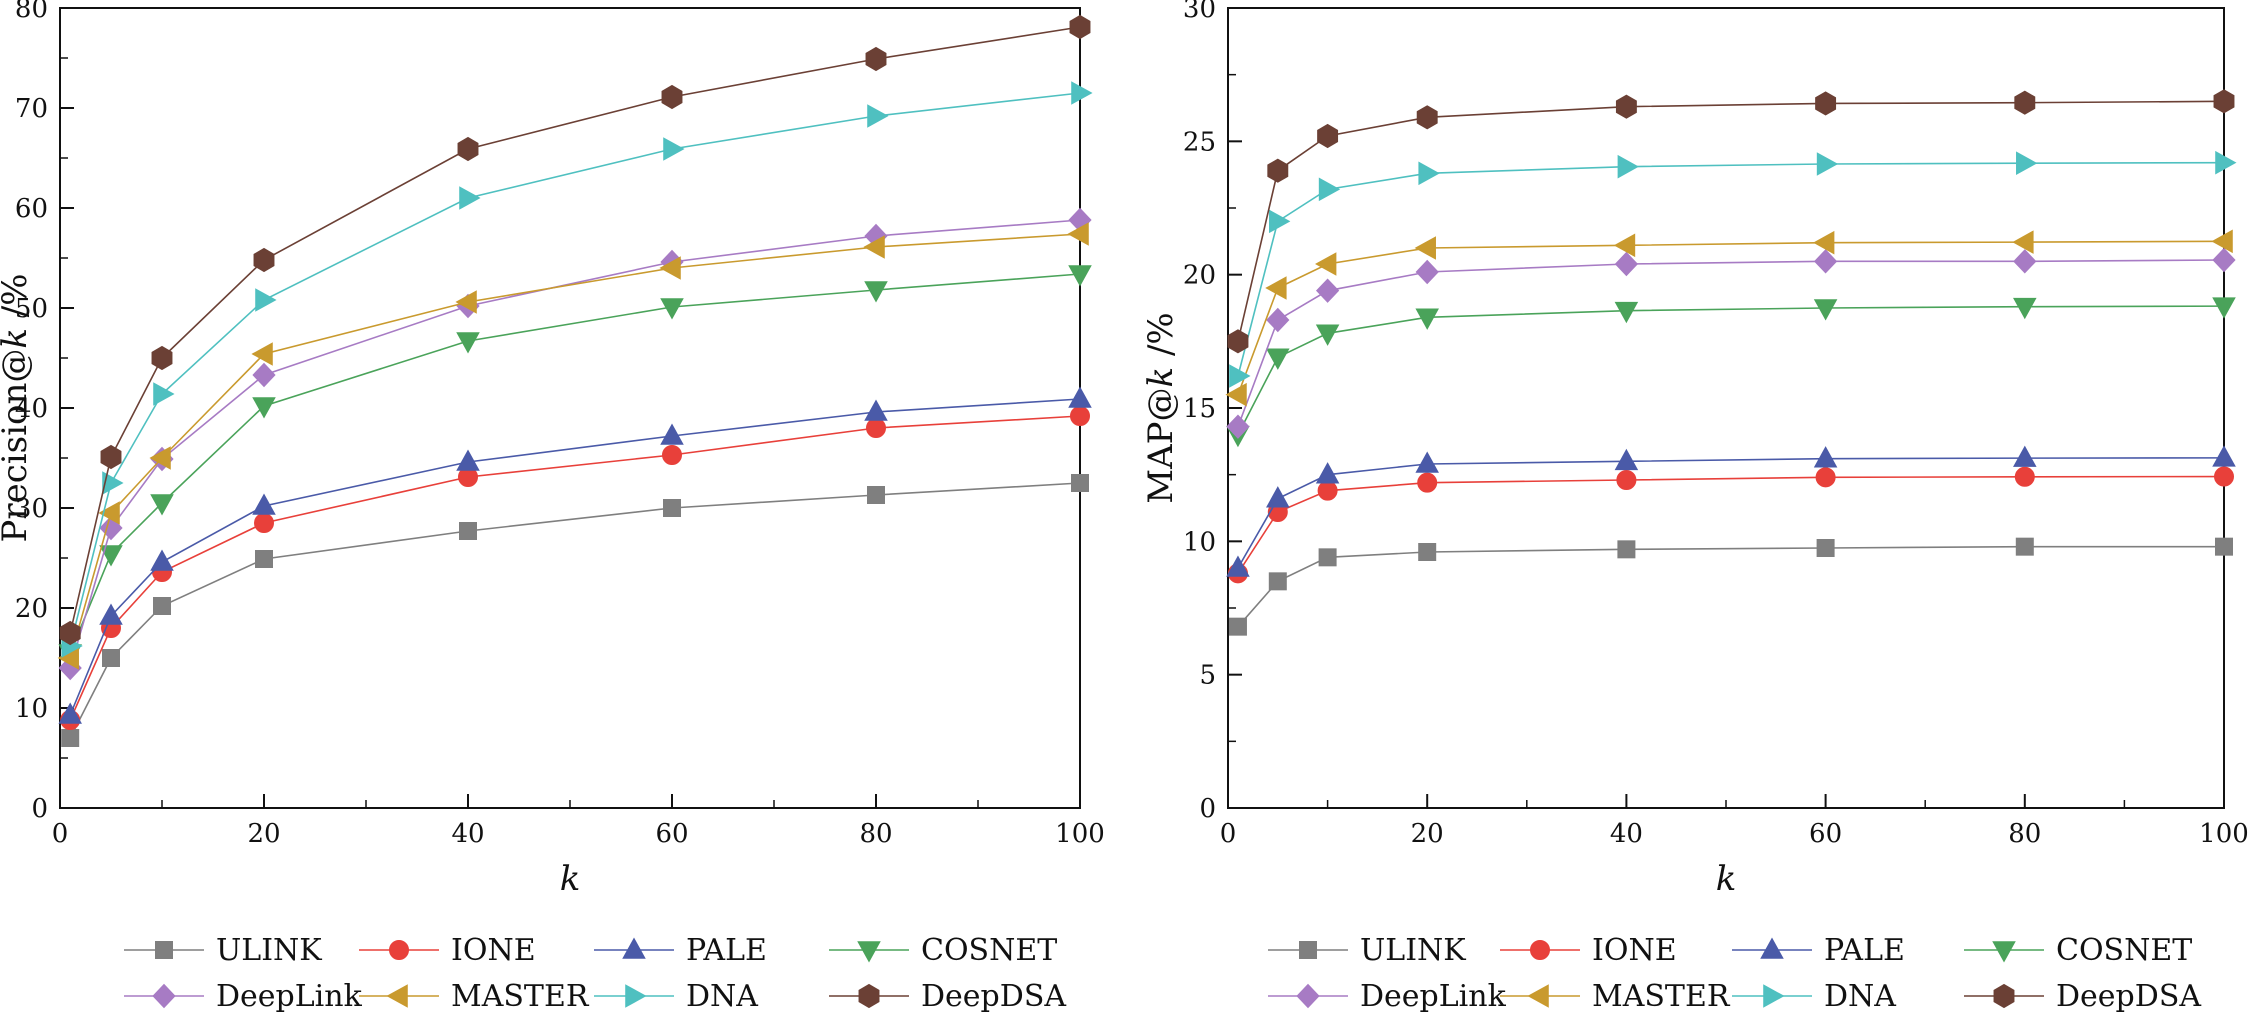  What do you see at coordinates (1199, 276) in the screenshot?
I see `y-tick-label: 20` at bounding box center [1199, 276].